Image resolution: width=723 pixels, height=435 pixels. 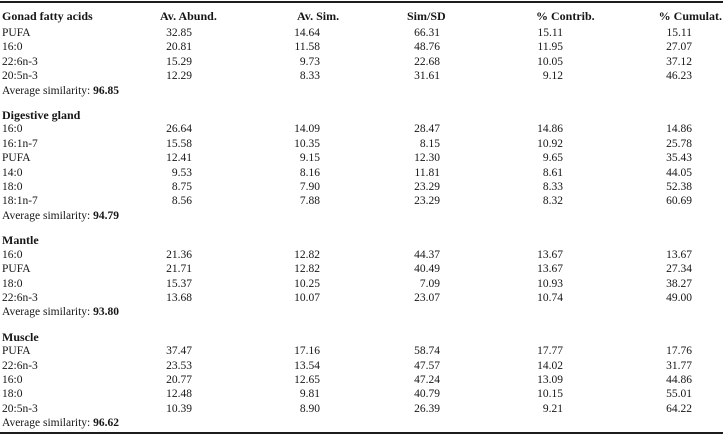 I want to click on value-cell: 7.88, so click(x=309, y=201).